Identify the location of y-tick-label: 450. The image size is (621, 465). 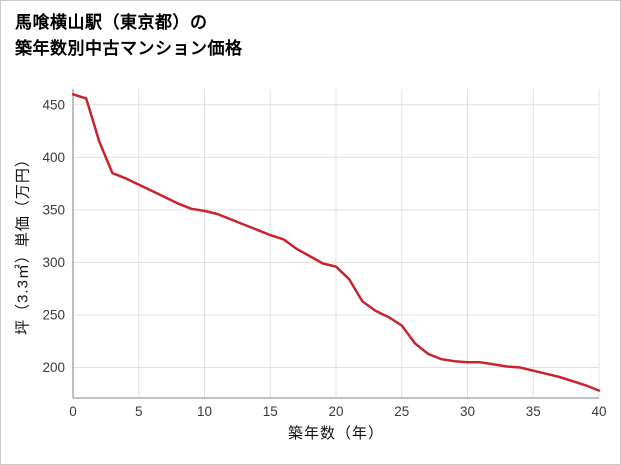
(53, 104).